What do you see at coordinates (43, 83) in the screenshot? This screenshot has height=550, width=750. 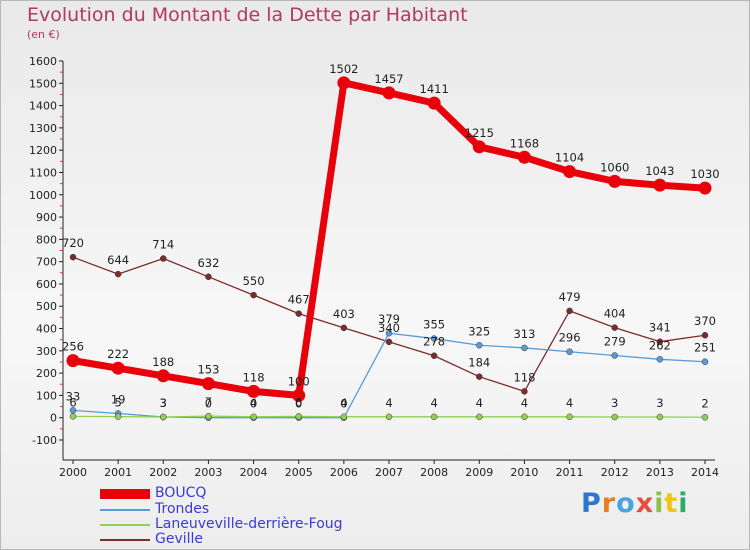 I see `y-tick-label: 1500` at bounding box center [43, 83].